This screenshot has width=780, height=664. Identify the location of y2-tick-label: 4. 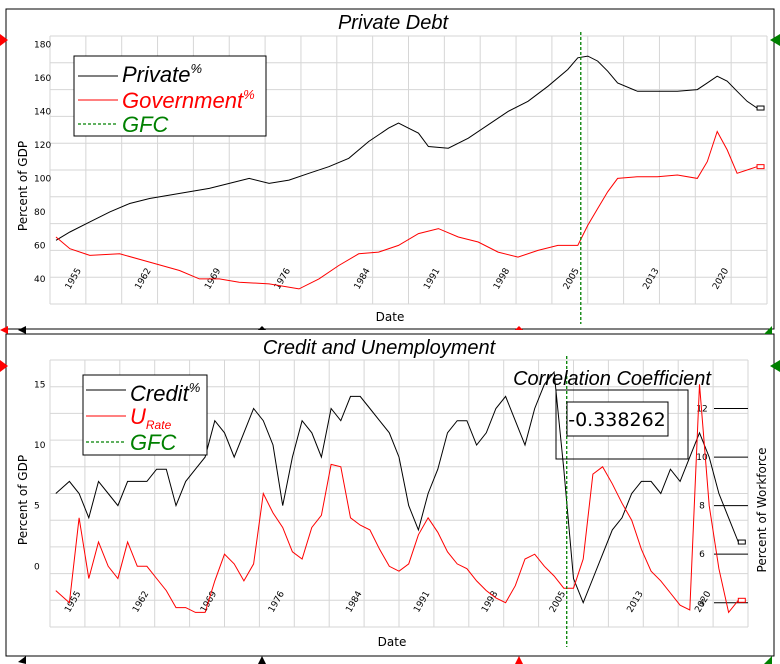
(702, 604).